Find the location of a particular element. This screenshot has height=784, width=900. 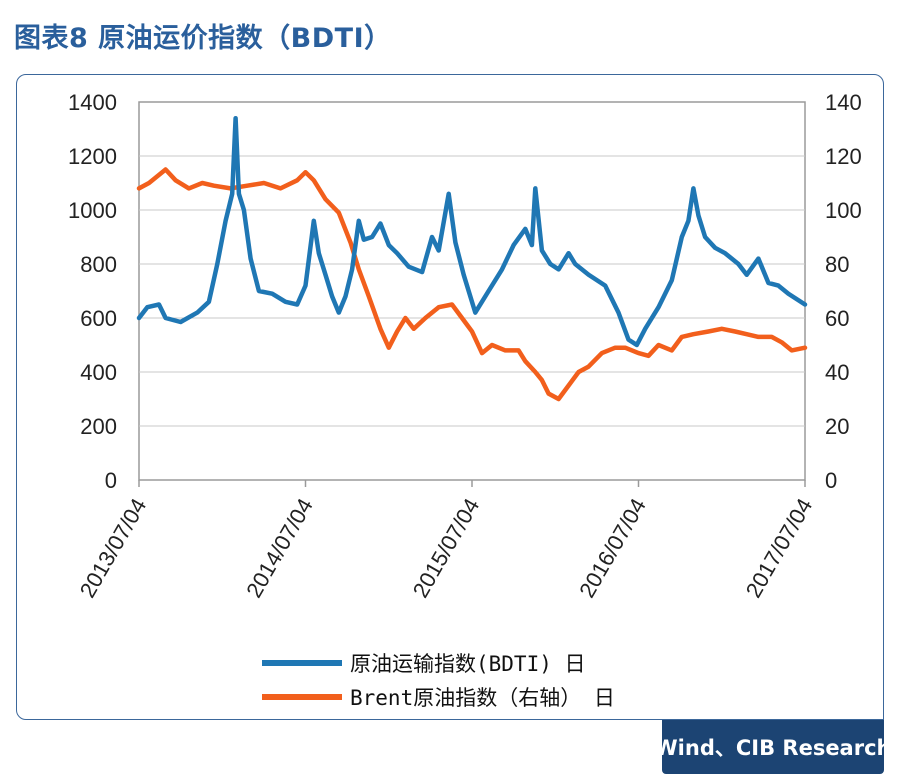

figure-title: 图表8 原油运价指数（BDTI） is located at coordinates (203, 38).